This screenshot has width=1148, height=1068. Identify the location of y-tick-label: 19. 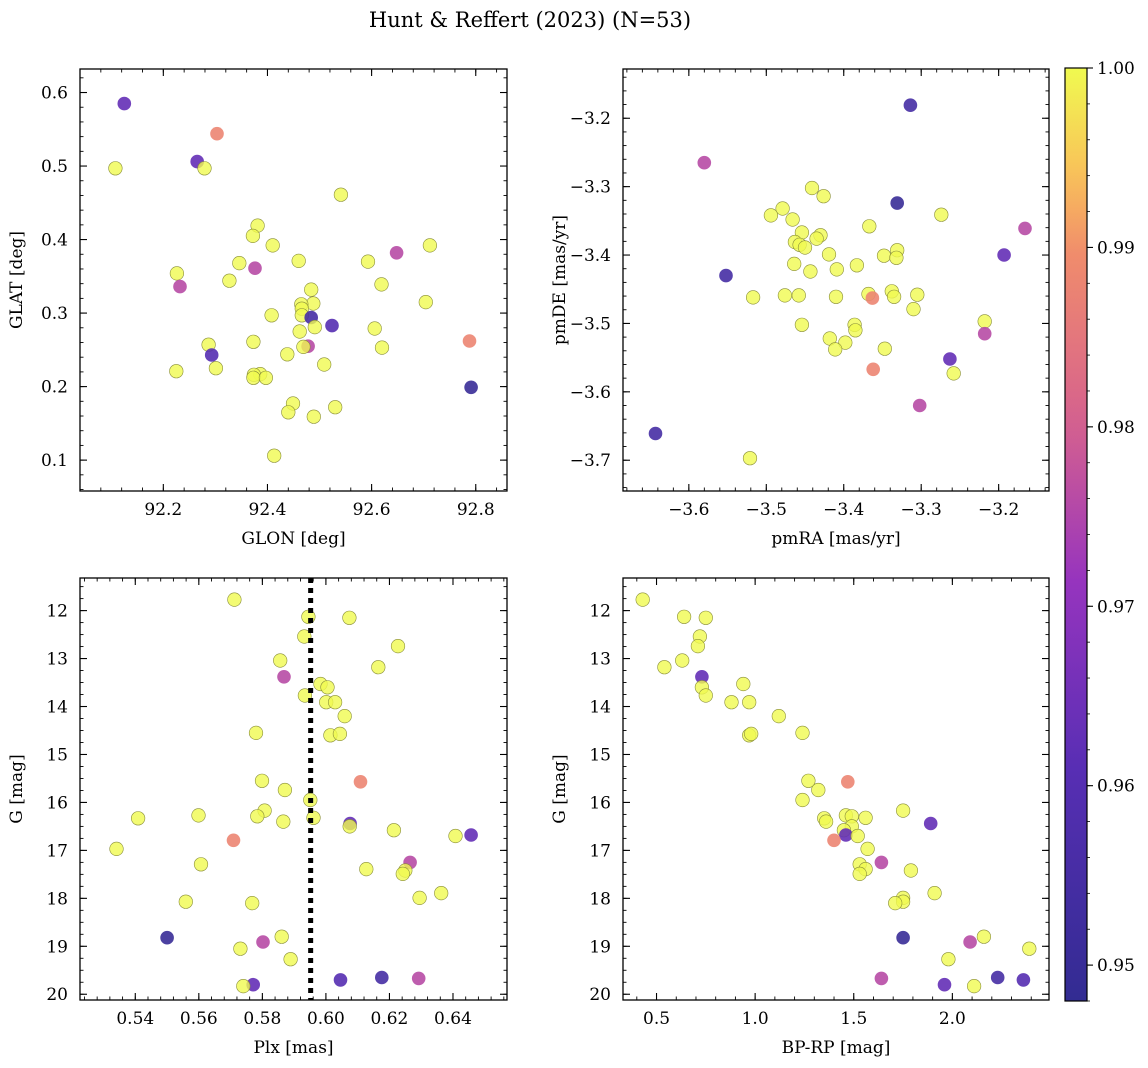
(57, 947).